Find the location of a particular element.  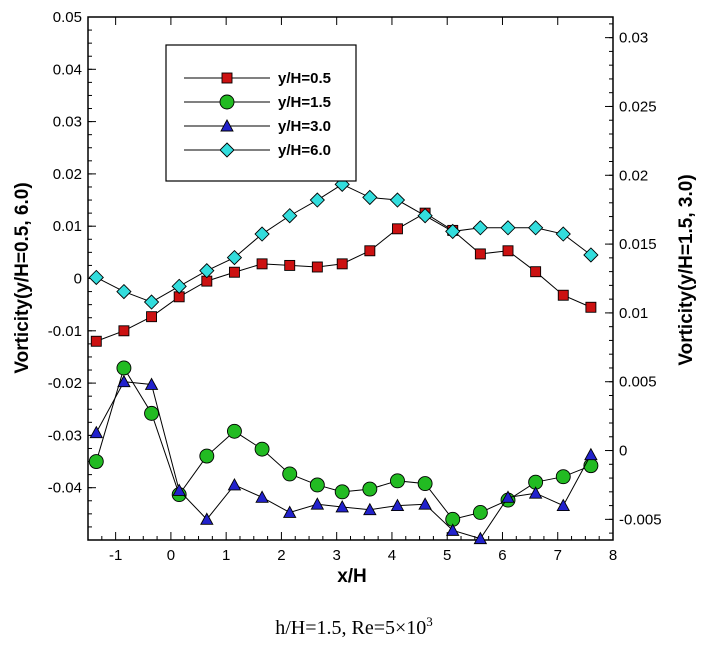

y-axis-label-left: Vorticity(y/H=0.5, 6.0) is located at coordinates (22, 277).